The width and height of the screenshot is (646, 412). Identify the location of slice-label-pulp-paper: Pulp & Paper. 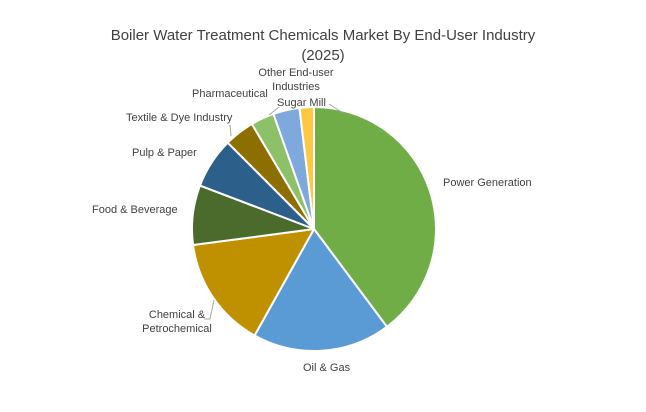
(164, 153).